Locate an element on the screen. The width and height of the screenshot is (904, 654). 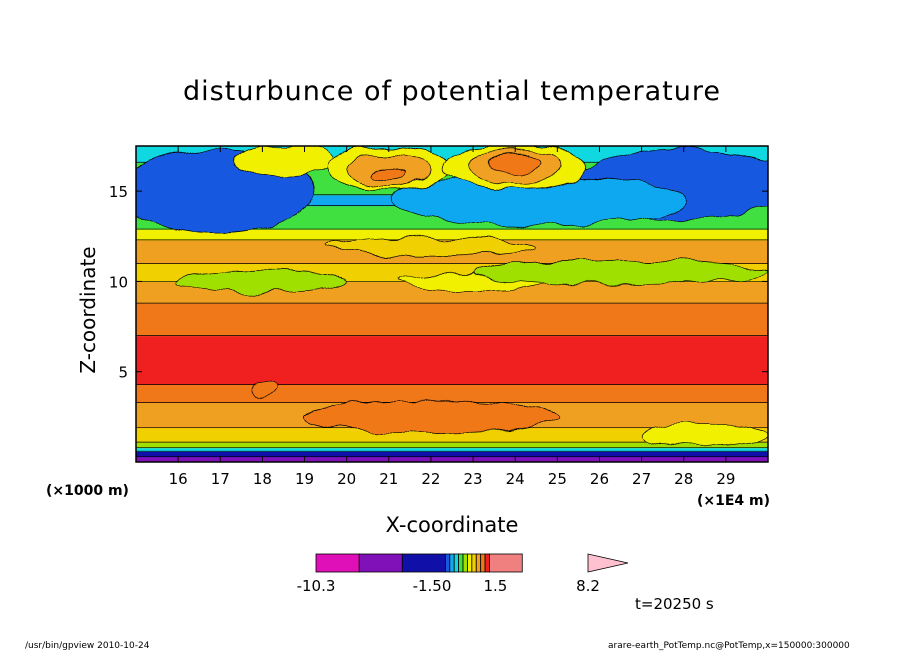
colorbar-label: 8.2 is located at coordinates (588, 586).